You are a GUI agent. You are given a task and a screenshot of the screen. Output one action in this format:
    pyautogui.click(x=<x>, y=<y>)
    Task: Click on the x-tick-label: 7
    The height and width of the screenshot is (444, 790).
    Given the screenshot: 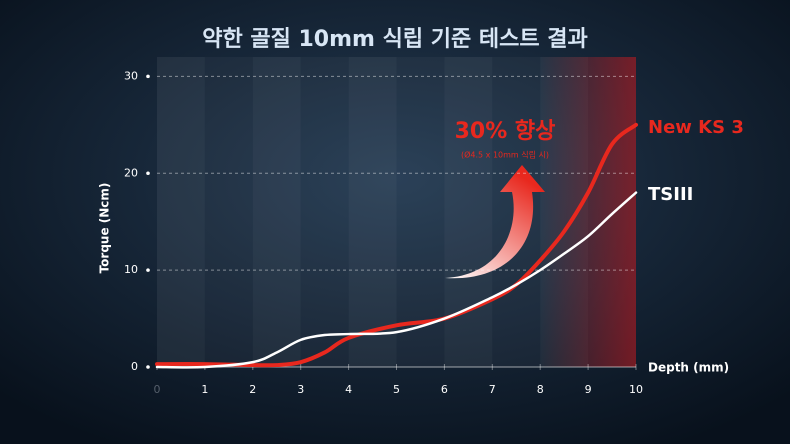 What is the action you would take?
    pyautogui.click(x=492, y=389)
    